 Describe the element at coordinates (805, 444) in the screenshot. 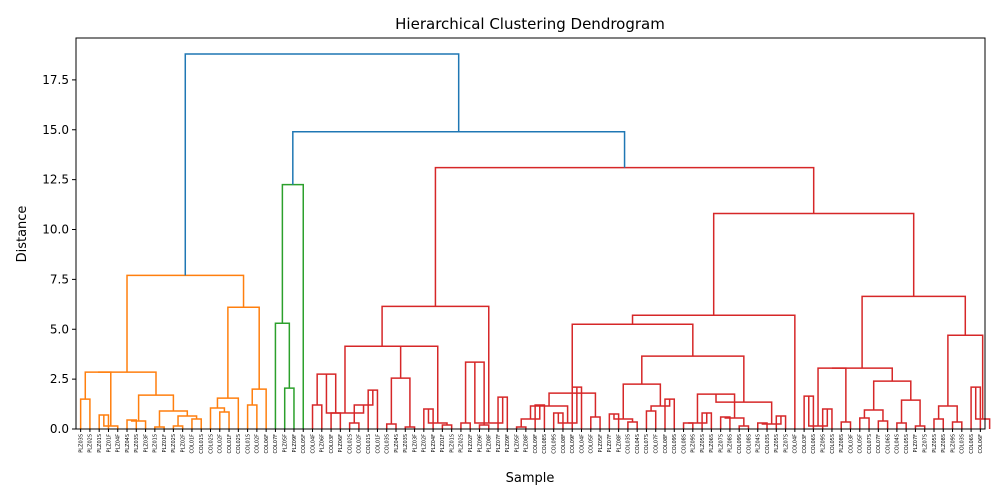

I see `leaf-label: COL03F` at that location.